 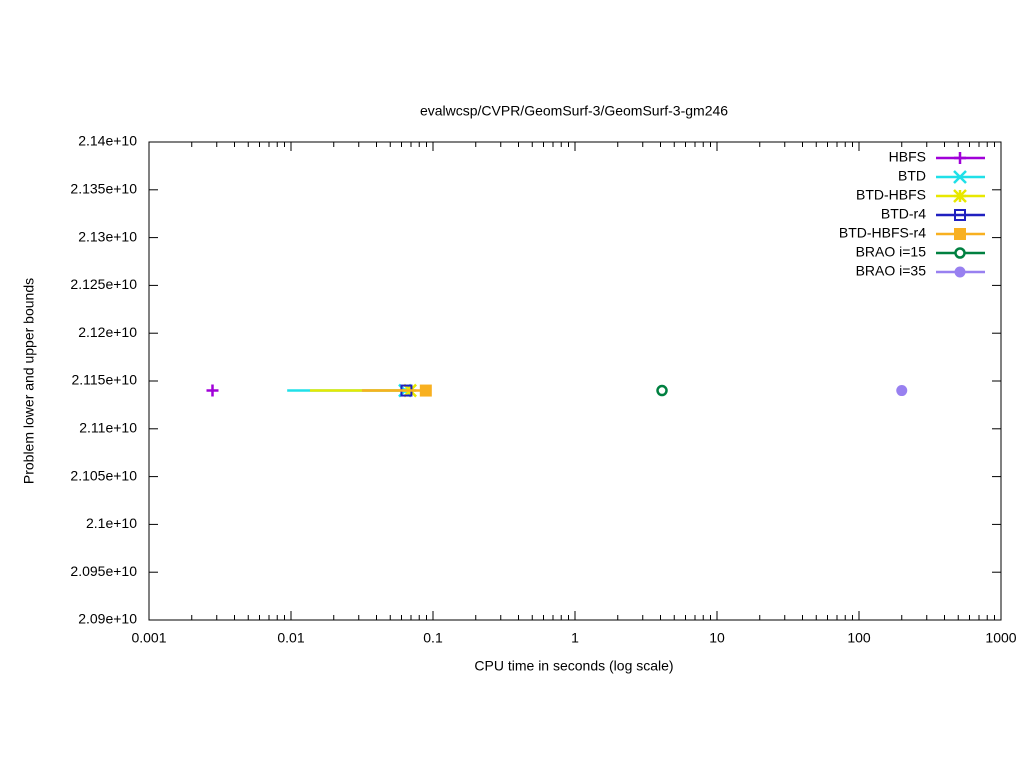 What do you see at coordinates (573, 666) in the screenshot?
I see `x-axis-label: CPU time in seconds (log scale)` at bounding box center [573, 666].